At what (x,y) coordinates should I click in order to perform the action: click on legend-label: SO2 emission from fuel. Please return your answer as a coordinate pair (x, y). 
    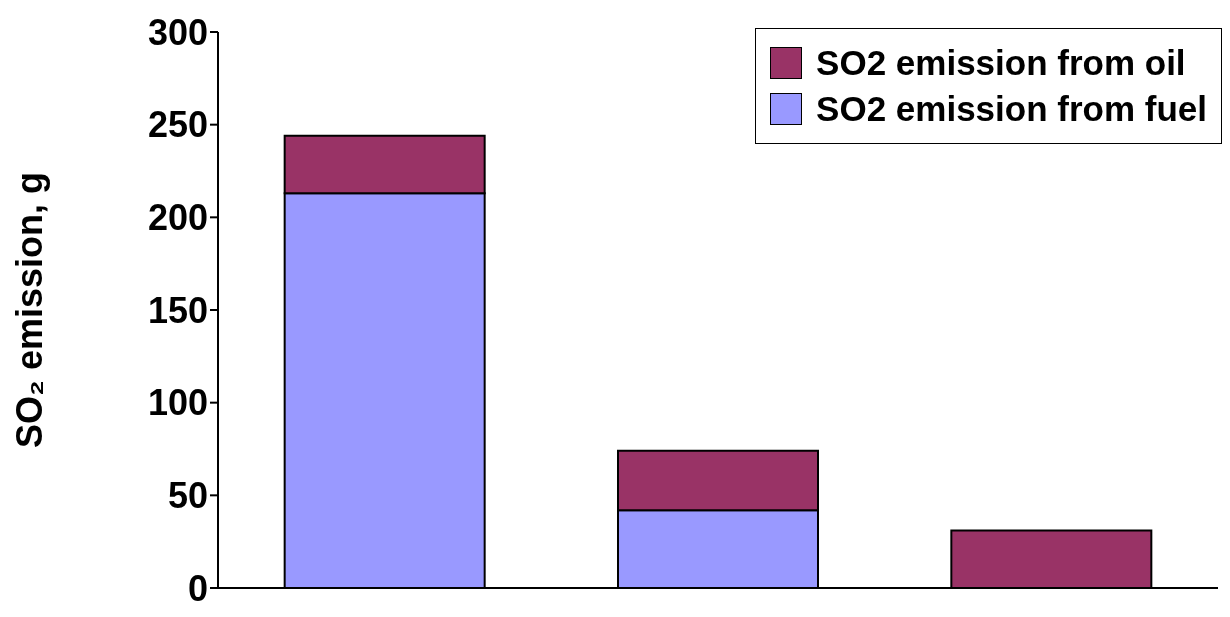
    Looking at the image, I should click on (1011, 109).